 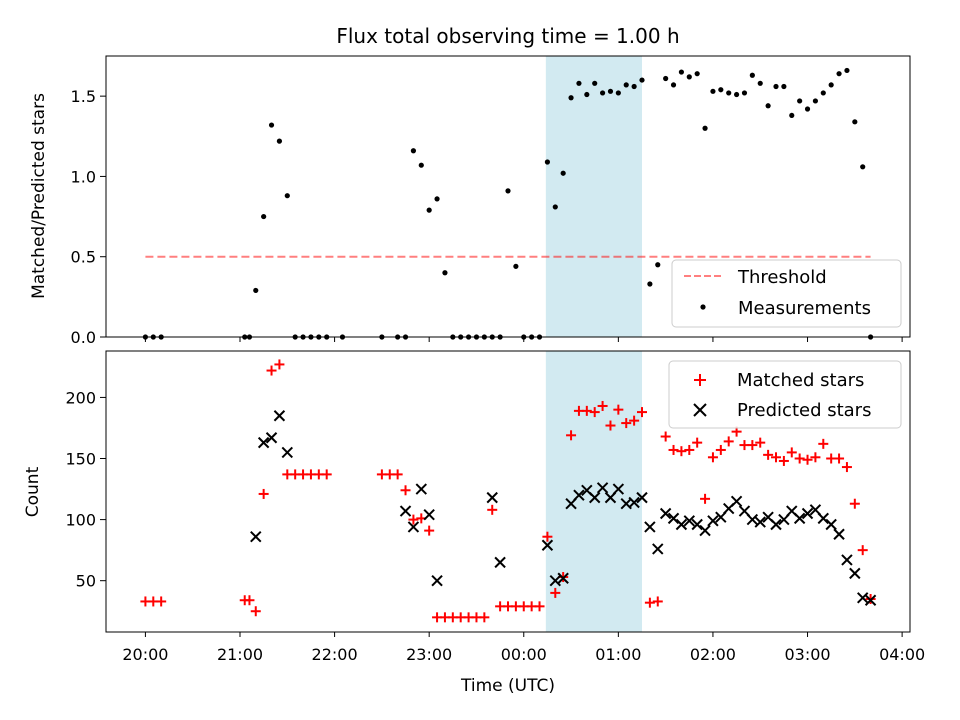 I want to click on bottom-highlight-span, so click(x=593, y=491).